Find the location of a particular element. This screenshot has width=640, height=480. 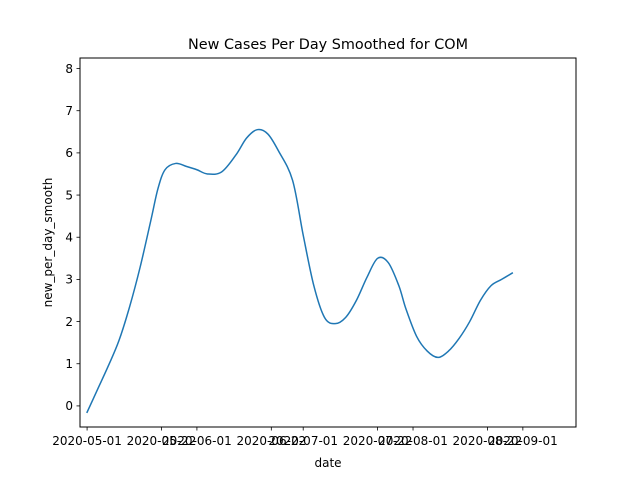

x-tick-label: 2020-07-01 is located at coordinates (303, 441).